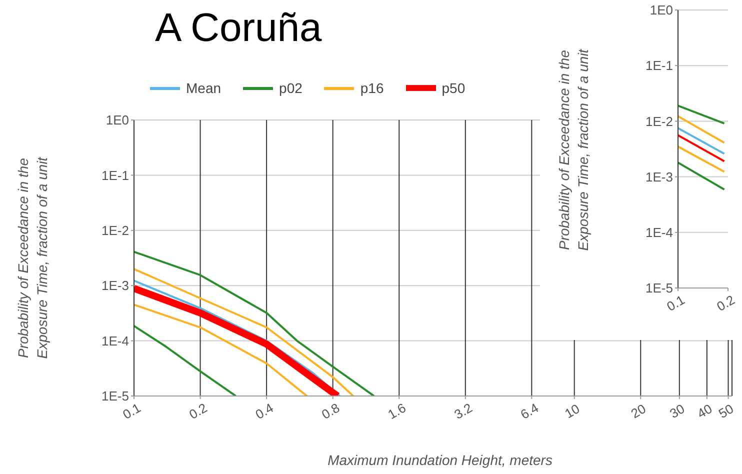 The image size is (742, 474). Describe the element at coordinates (454, 88) in the screenshot. I see `legend-label: p50` at that location.